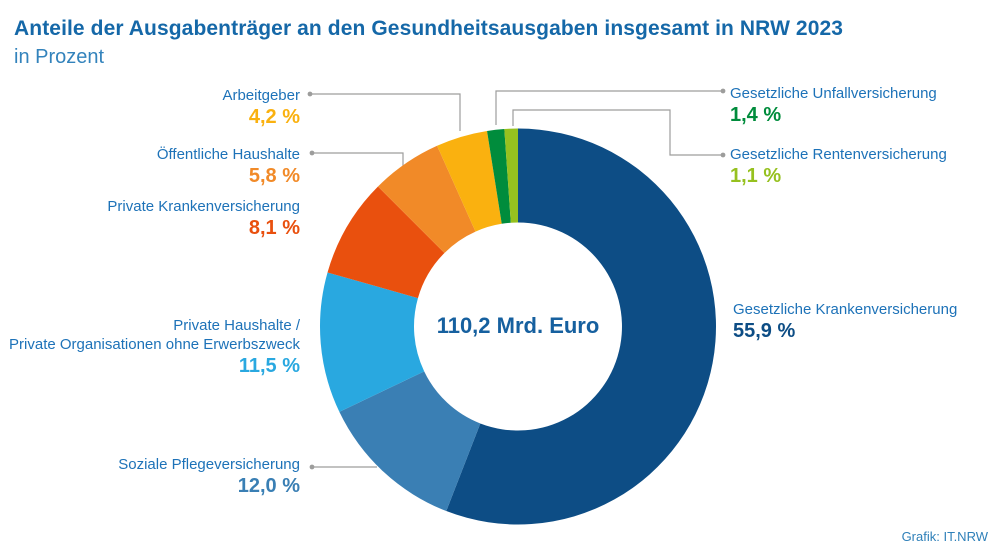 The image size is (999, 553). I want to click on leader-dot-soziale-pflegeversicherung, so click(312, 467).